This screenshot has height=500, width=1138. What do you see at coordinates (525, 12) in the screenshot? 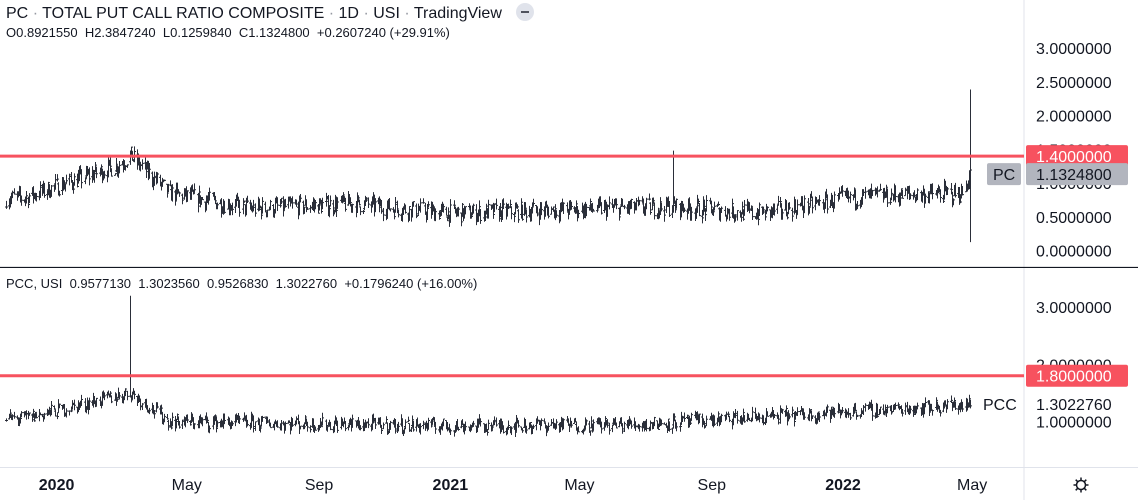
I see `collapse-legend-icon` at bounding box center [525, 12].